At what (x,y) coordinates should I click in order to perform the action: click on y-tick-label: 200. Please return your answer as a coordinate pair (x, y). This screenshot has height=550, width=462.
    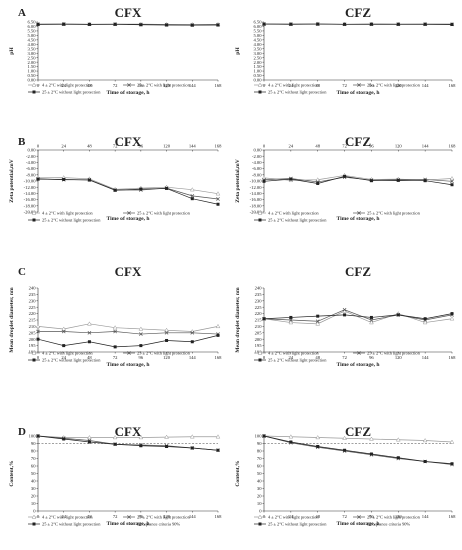
    Looking at the image, I should click on (33, 339).